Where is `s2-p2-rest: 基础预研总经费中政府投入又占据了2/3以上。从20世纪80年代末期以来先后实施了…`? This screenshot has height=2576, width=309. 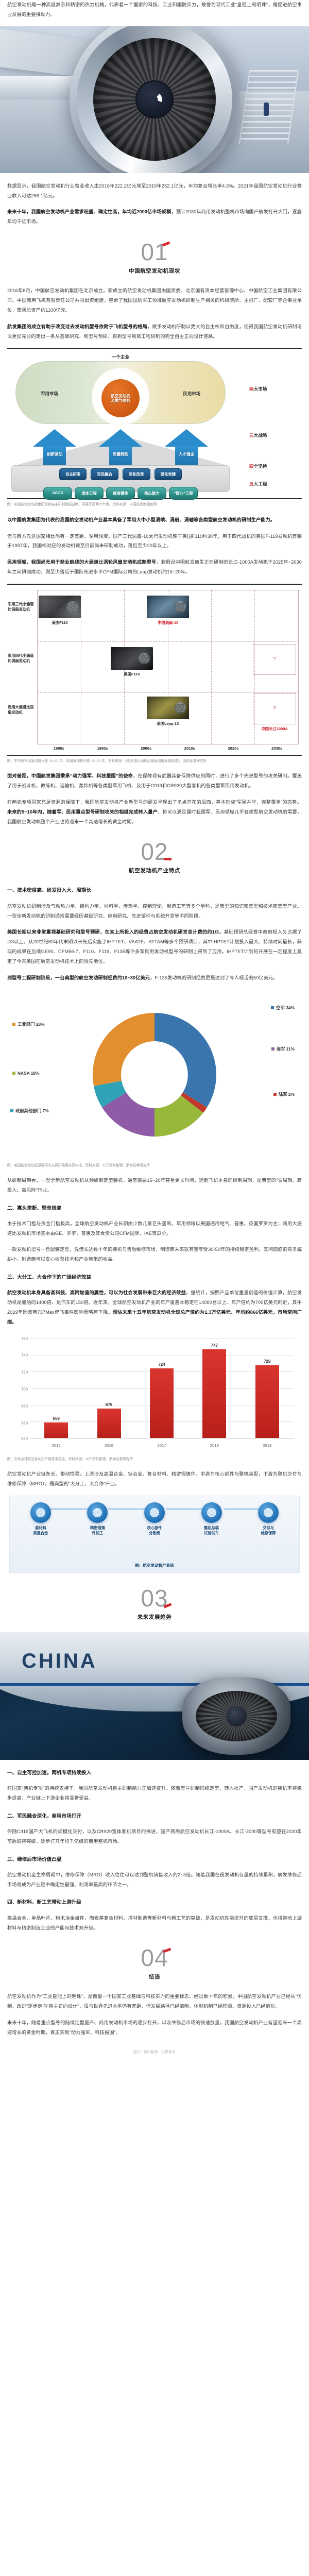 s2-p2-rest: 基础预研总经费中政府投入又占据了2/3以上。从20世纪80年代末期以来先后实施了… is located at coordinates (154, 946).